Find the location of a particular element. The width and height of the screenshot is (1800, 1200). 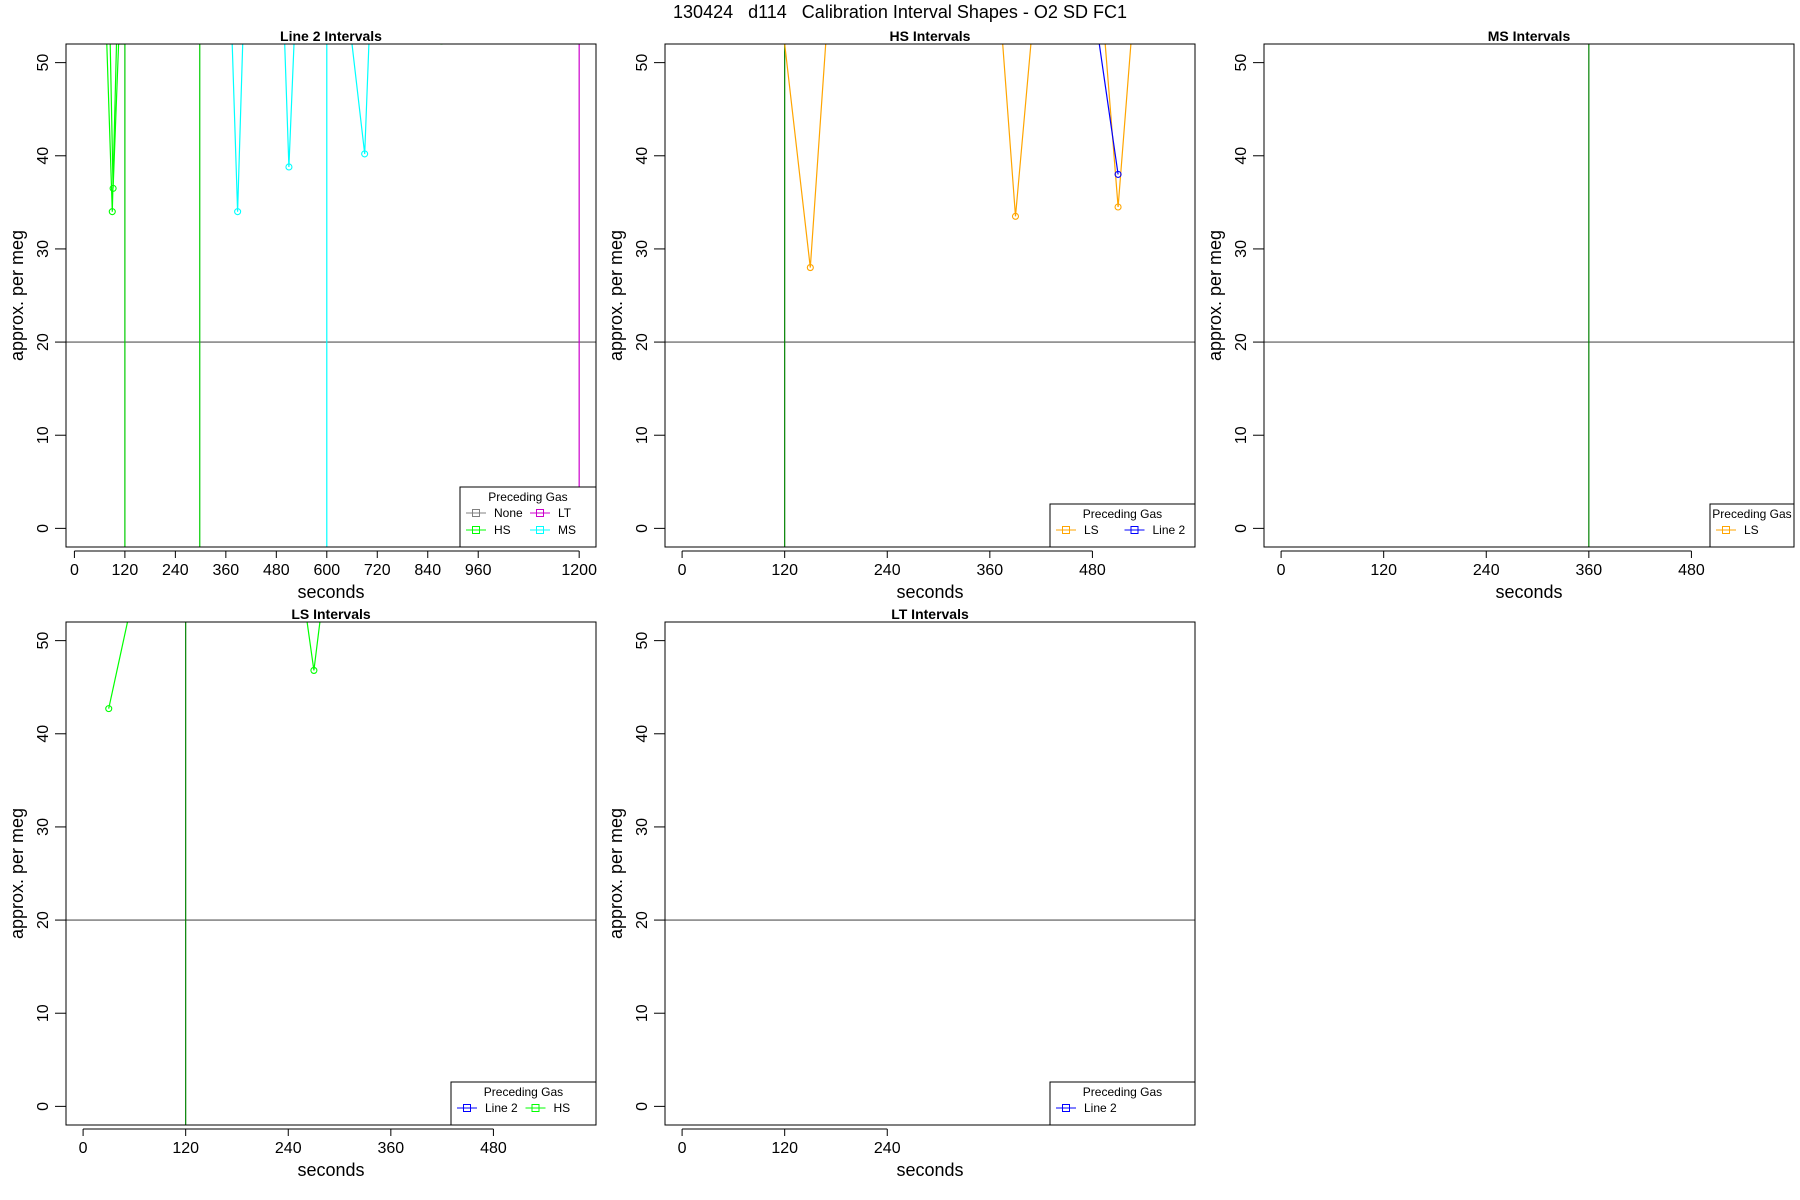

legend-entry: LS is located at coordinates (1751, 530).